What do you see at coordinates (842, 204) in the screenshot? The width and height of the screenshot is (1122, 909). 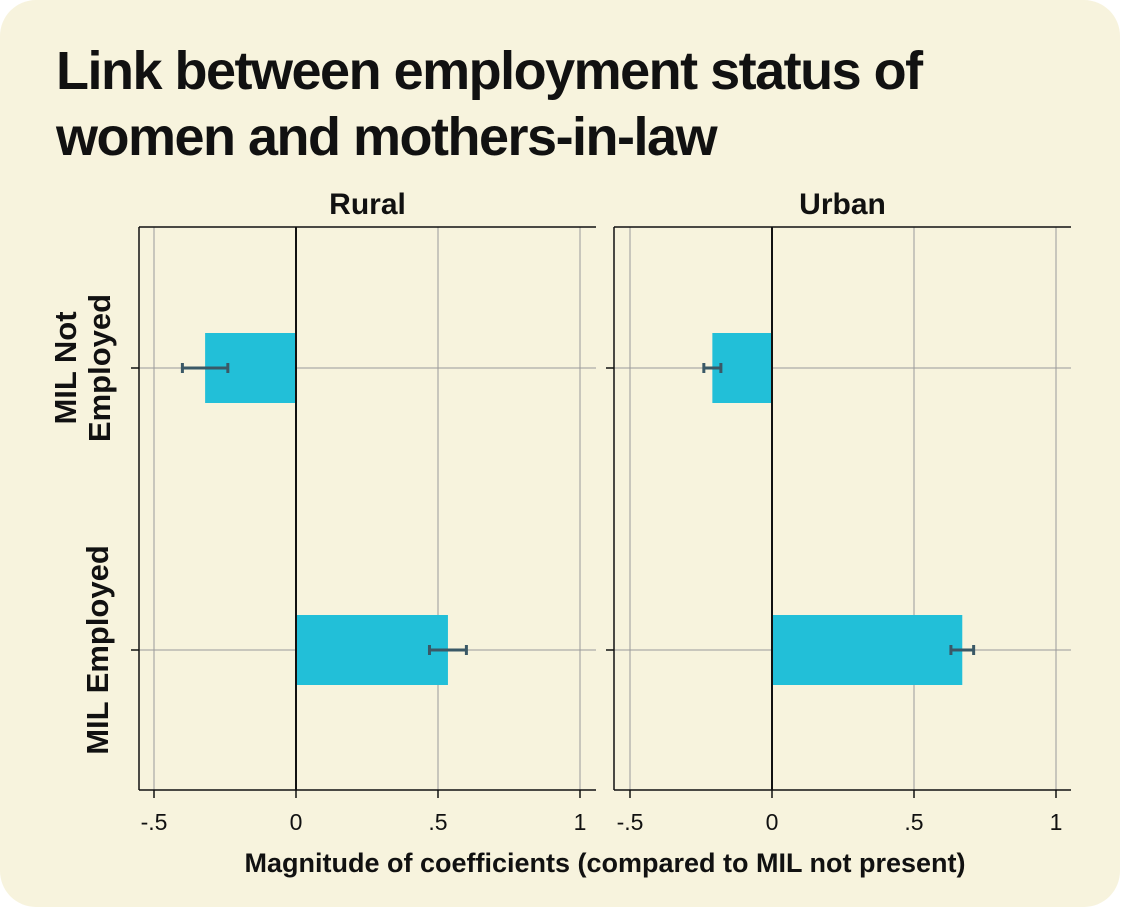 I see `panel-title-urban: Urban` at bounding box center [842, 204].